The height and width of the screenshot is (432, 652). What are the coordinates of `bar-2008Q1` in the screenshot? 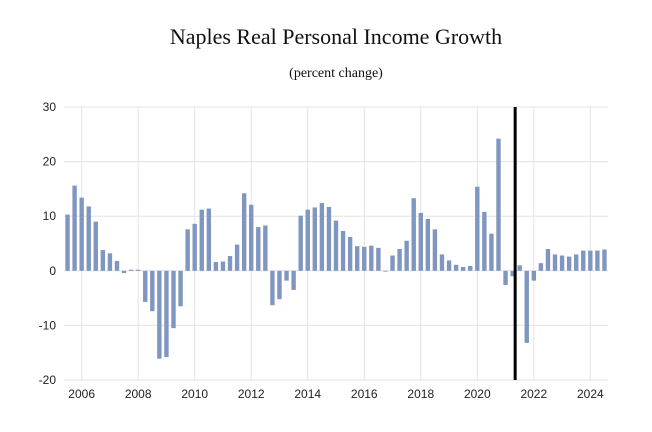 It's located at (138, 270).